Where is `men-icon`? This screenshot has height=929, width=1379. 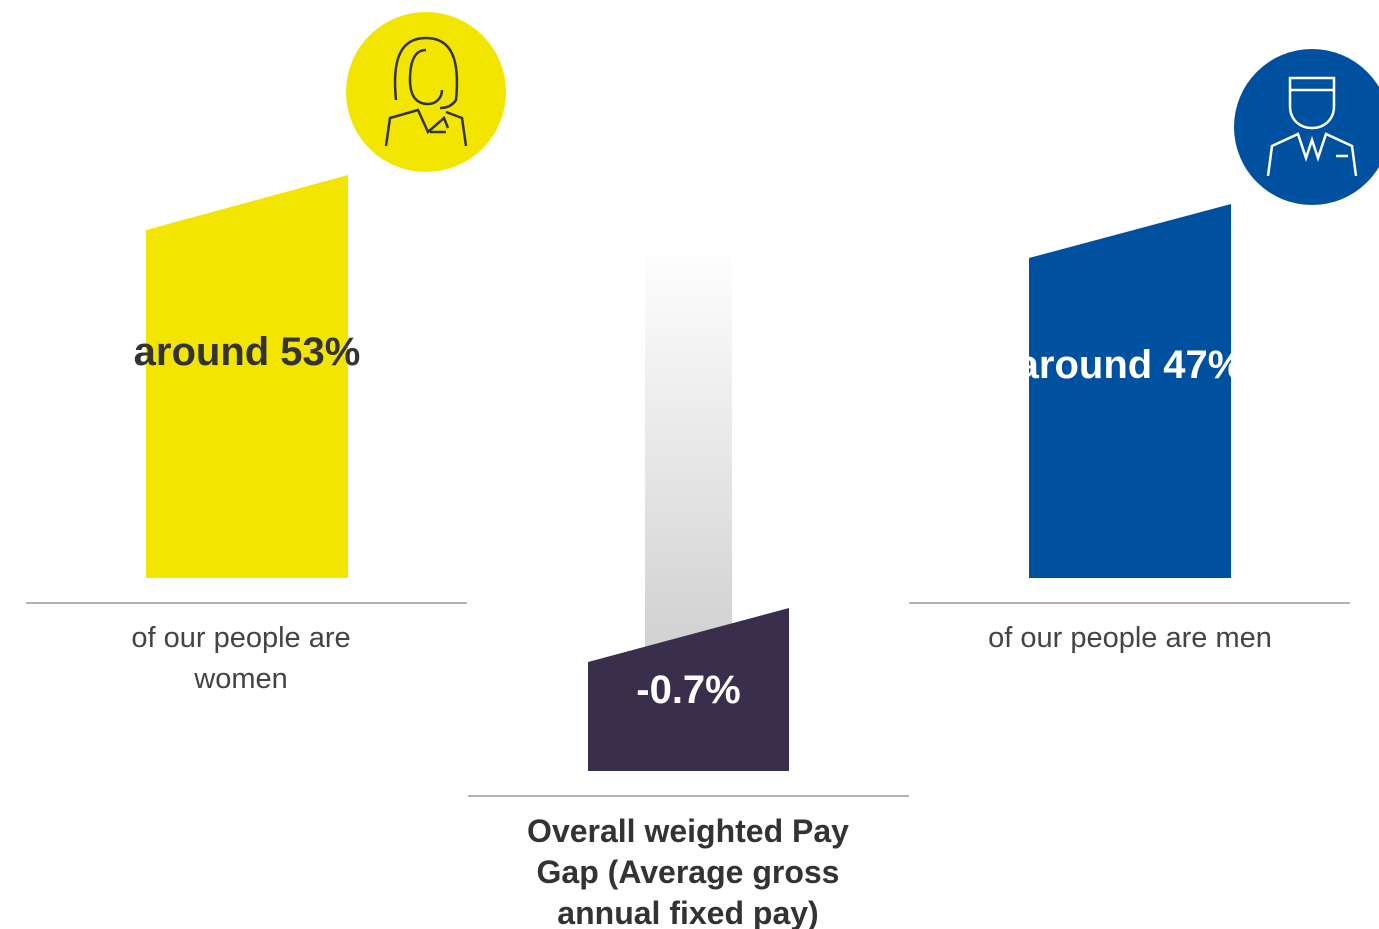 men-icon is located at coordinates (1312, 126).